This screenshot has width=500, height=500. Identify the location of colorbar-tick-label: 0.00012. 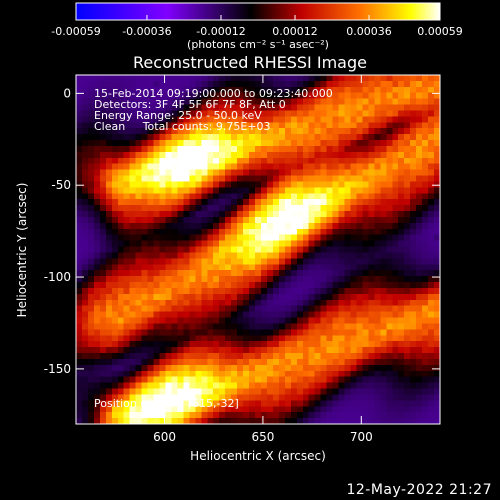
(295, 31).